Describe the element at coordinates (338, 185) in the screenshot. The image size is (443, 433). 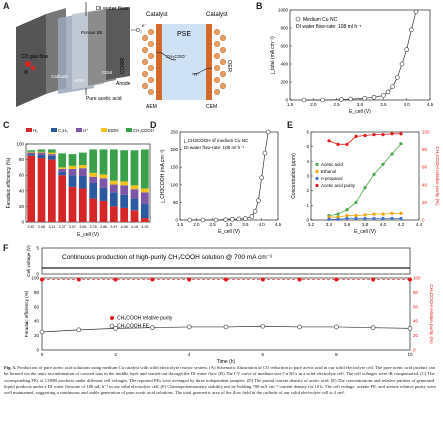
I see `e-legend-label: Acetic acid purity` at that location.